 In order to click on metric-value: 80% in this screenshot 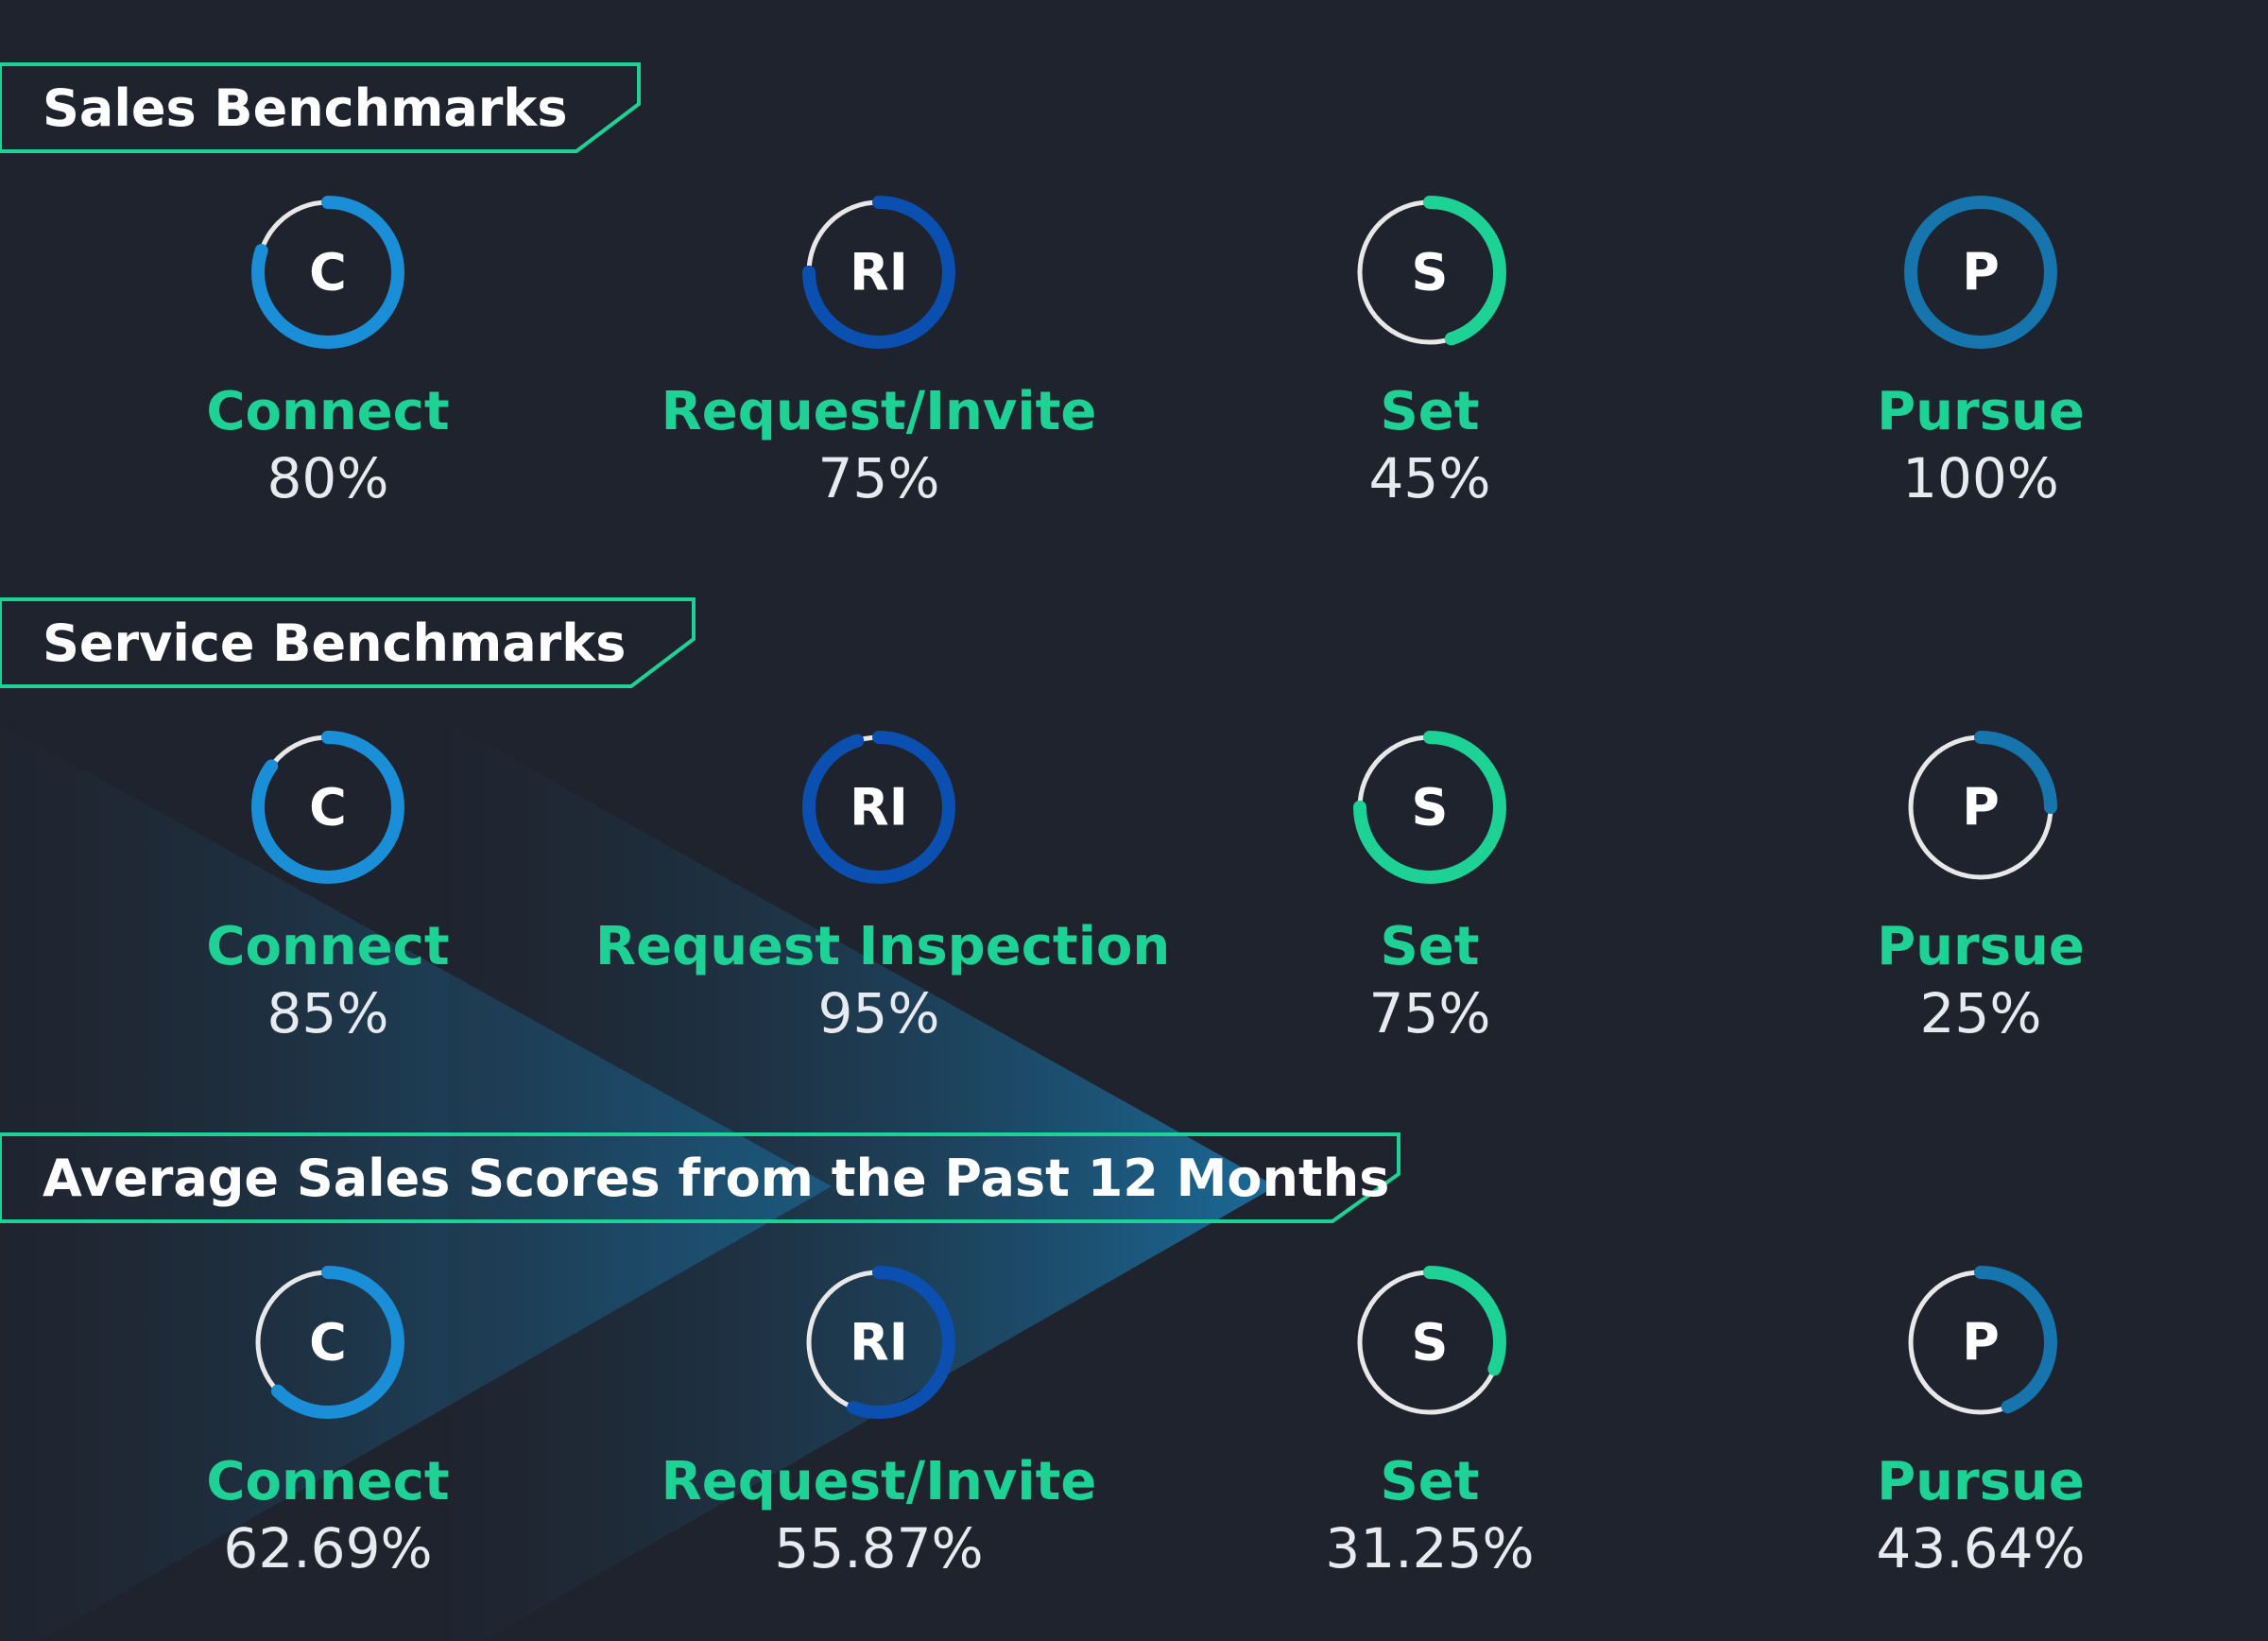, I will do `click(327, 478)`.